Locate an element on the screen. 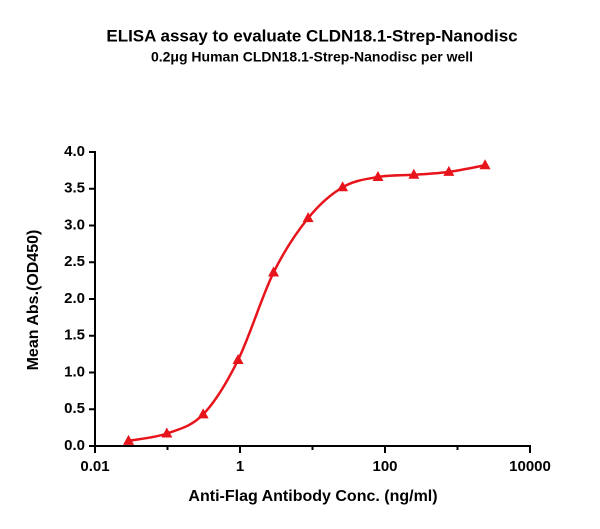  y-tick-label: 3.5 is located at coordinates (74, 188).